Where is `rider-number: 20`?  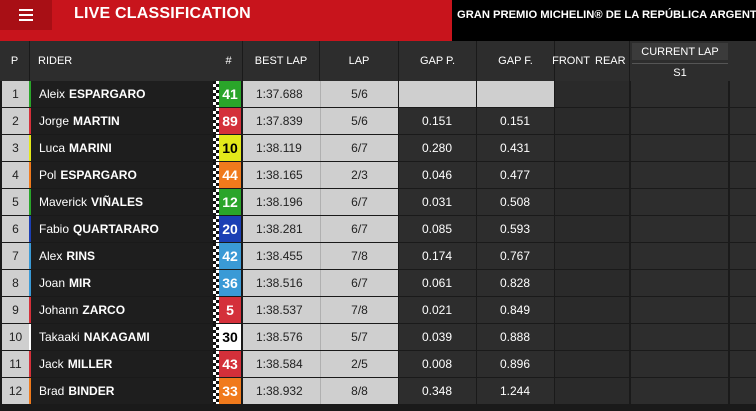 rider-number: 20 is located at coordinates (230, 229).